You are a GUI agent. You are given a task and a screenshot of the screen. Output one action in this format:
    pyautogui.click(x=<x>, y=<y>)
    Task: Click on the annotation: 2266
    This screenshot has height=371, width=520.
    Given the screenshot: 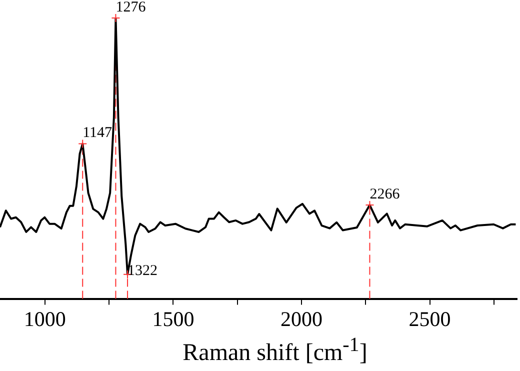 What is the action you would take?
    pyautogui.click(x=385, y=194)
    